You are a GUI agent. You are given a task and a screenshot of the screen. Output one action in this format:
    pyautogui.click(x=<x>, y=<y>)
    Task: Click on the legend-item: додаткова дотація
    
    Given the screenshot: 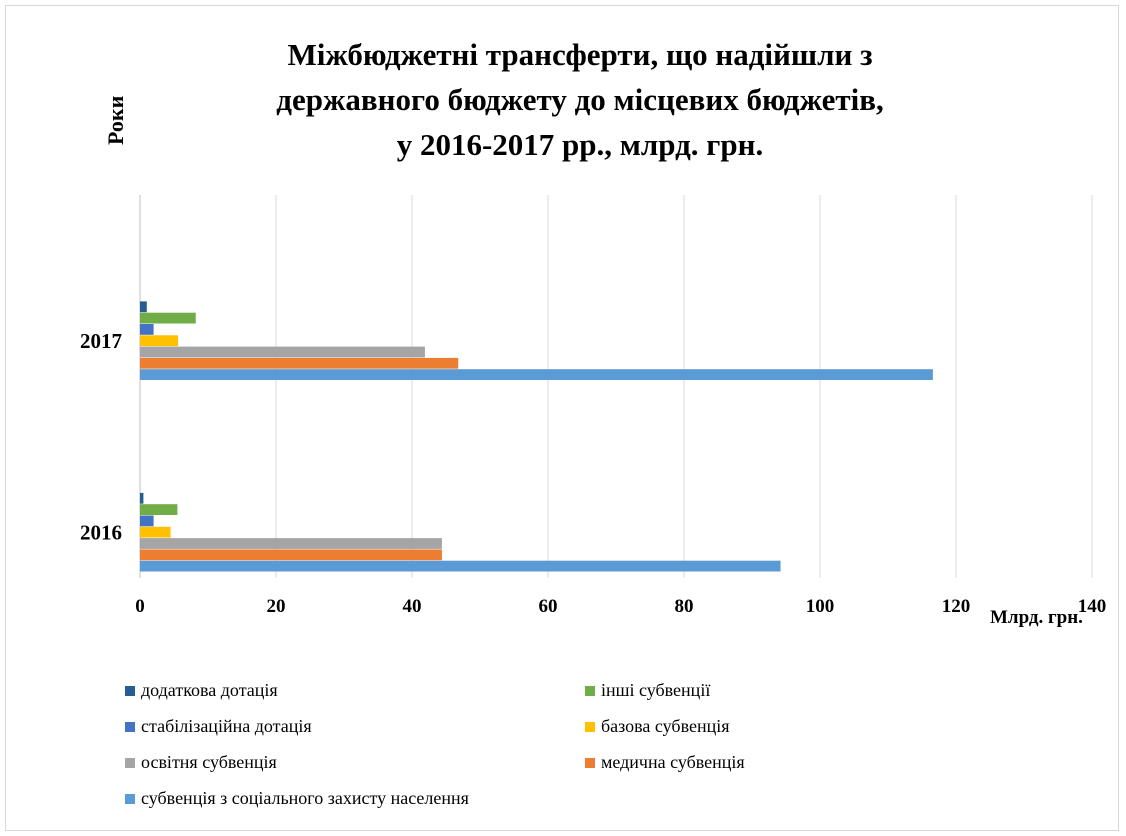 What is the action you would take?
    pyautogui.click(x=201, y=690)
    